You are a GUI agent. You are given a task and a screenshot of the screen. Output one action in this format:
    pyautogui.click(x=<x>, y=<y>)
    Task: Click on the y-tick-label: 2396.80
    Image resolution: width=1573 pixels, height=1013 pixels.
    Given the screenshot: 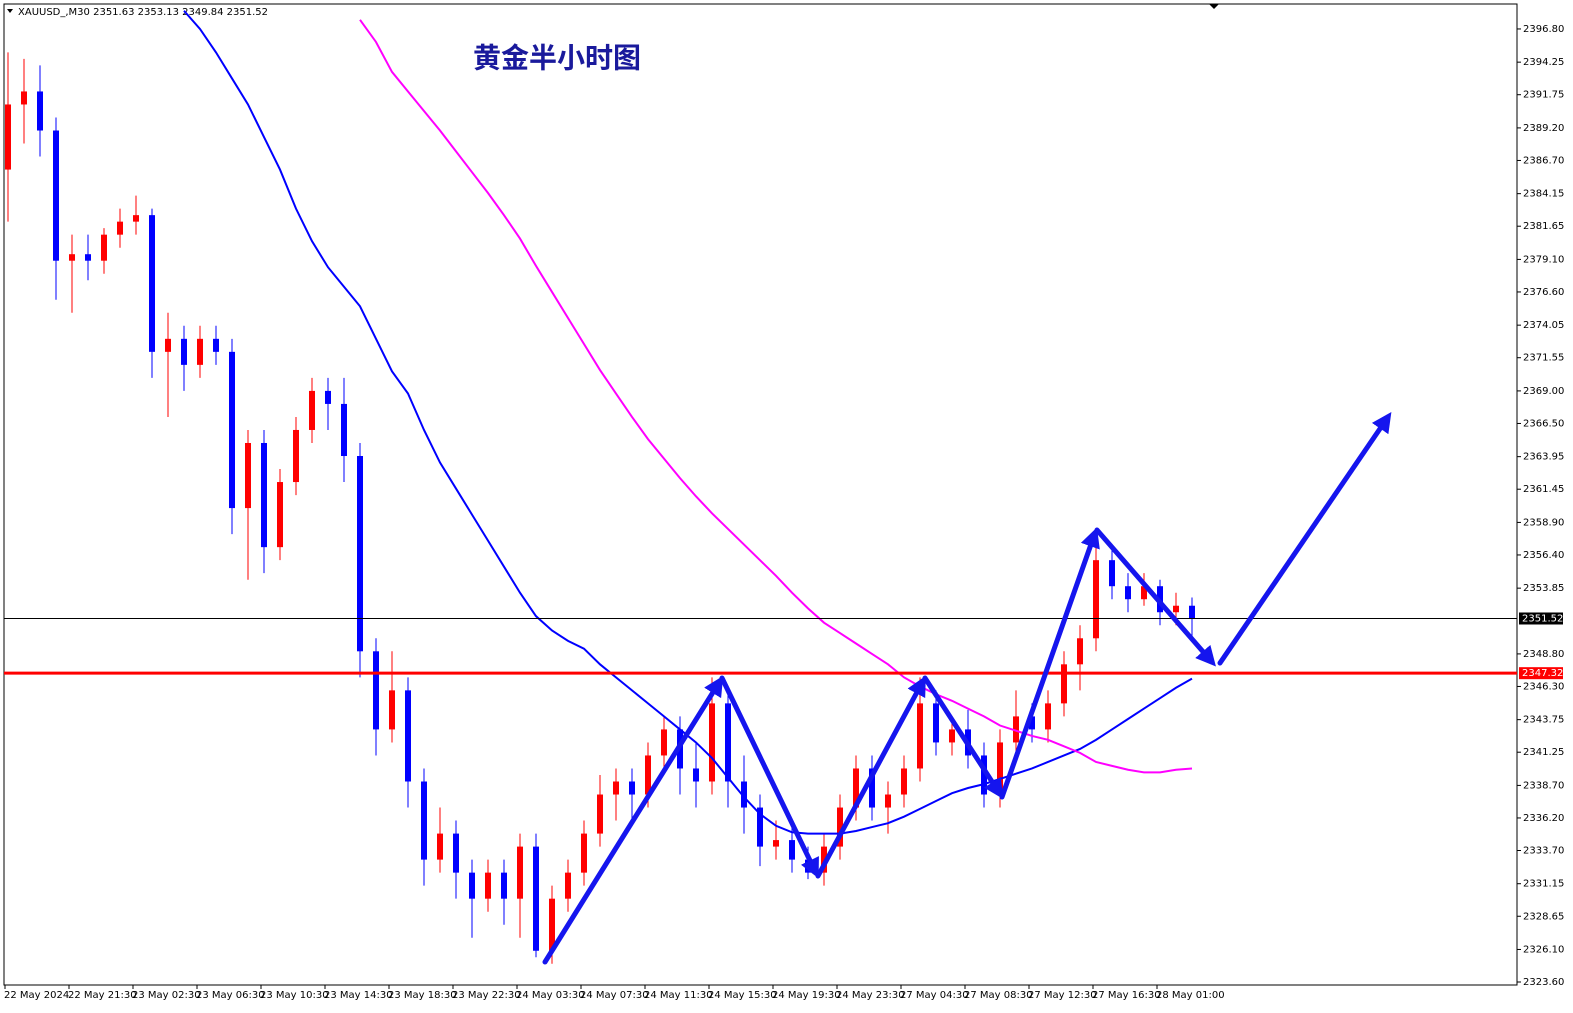 What is the action you would take?
    pyautogui.click(x=1543, y=29)
    